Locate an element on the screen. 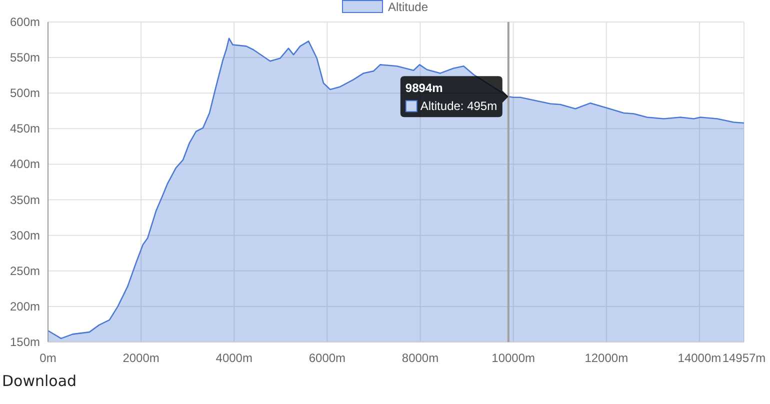  x-tick-label: 6000m is located at coordinates (327, 358).